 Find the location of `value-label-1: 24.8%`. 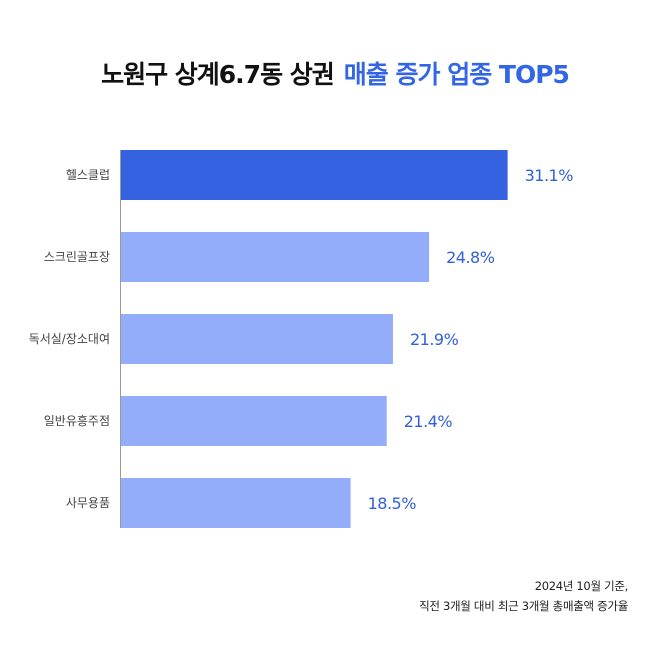

value-label-1: 24.8% is located at coordinates (470, 257).